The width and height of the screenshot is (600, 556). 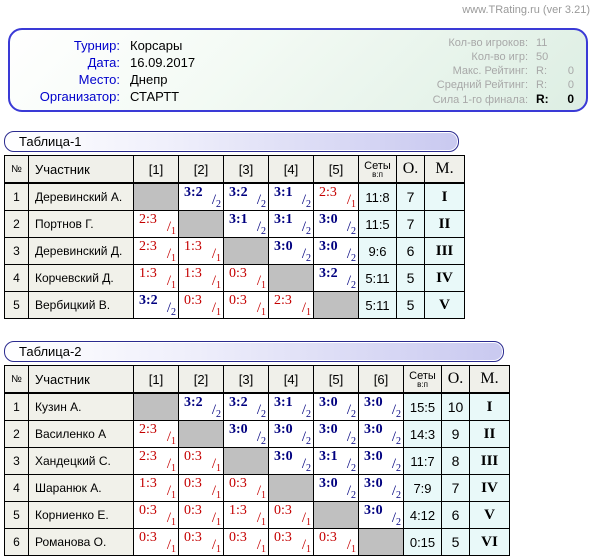 What do you see at coordinates (156, 488) in the screenshot?
I see `match-score-cell: 1:3/1` at bounding box center [156, 488].